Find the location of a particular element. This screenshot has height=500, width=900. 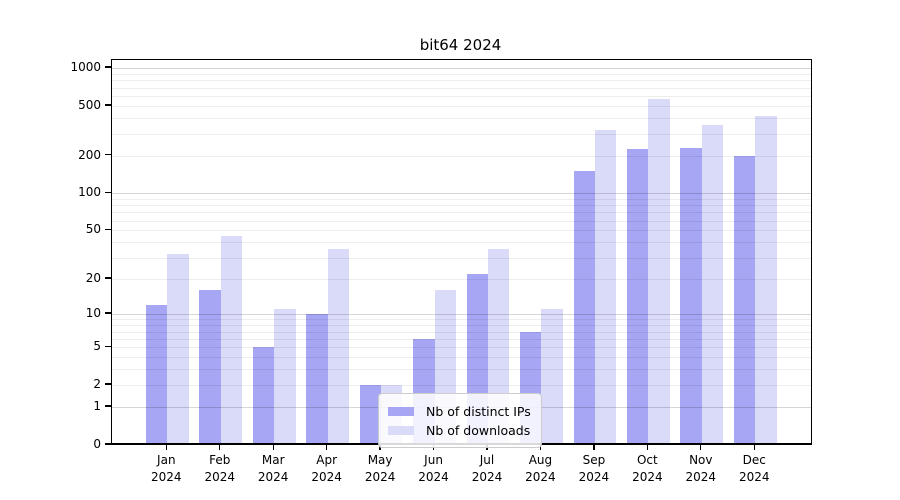

bar-nb-of-distinct-ips-nov is located at coordinates (691, 296).